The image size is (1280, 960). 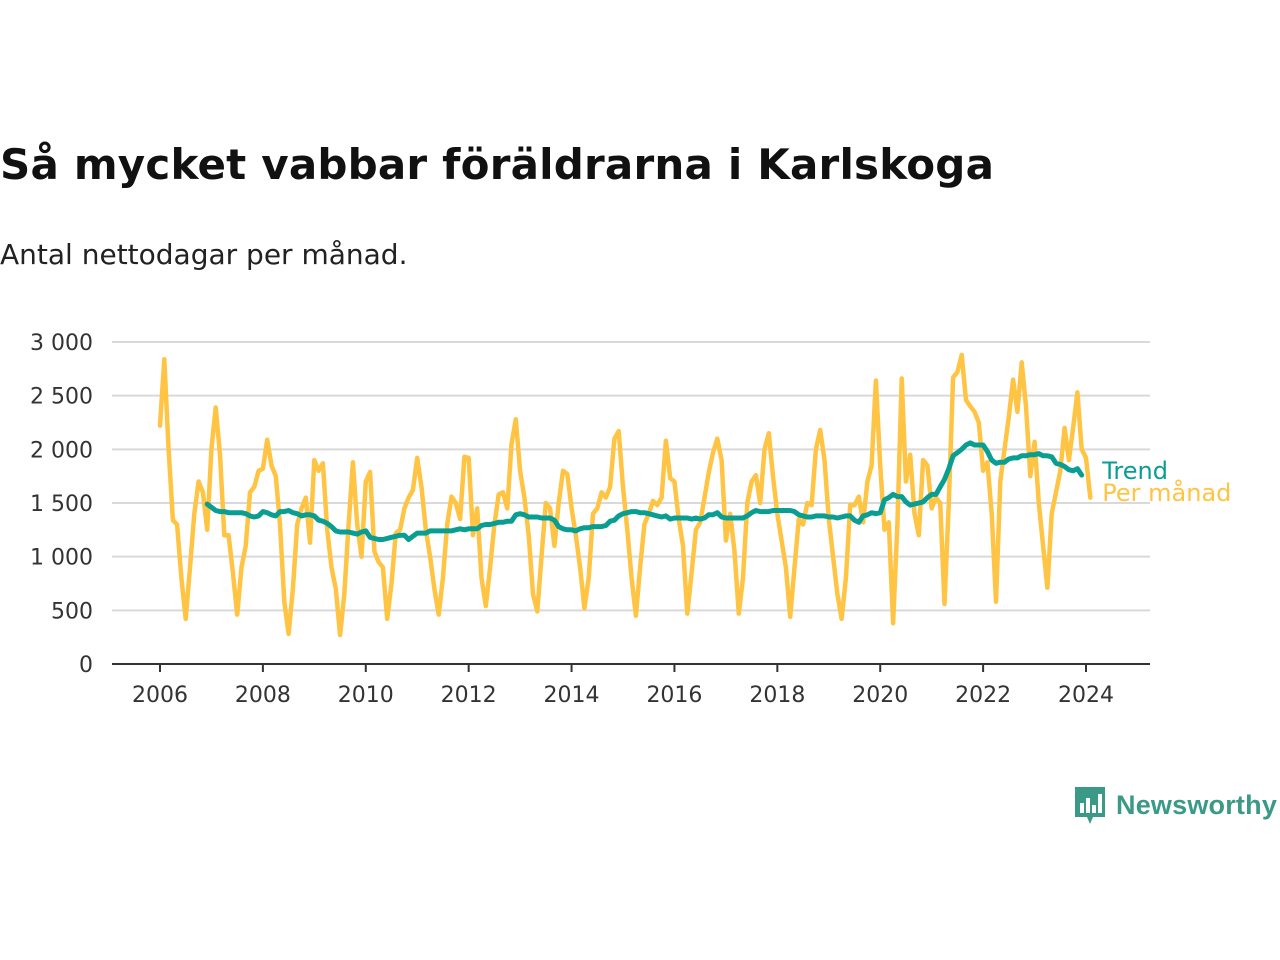 I want to click on x-tick-label: 2010, so click(x=366, y=695).